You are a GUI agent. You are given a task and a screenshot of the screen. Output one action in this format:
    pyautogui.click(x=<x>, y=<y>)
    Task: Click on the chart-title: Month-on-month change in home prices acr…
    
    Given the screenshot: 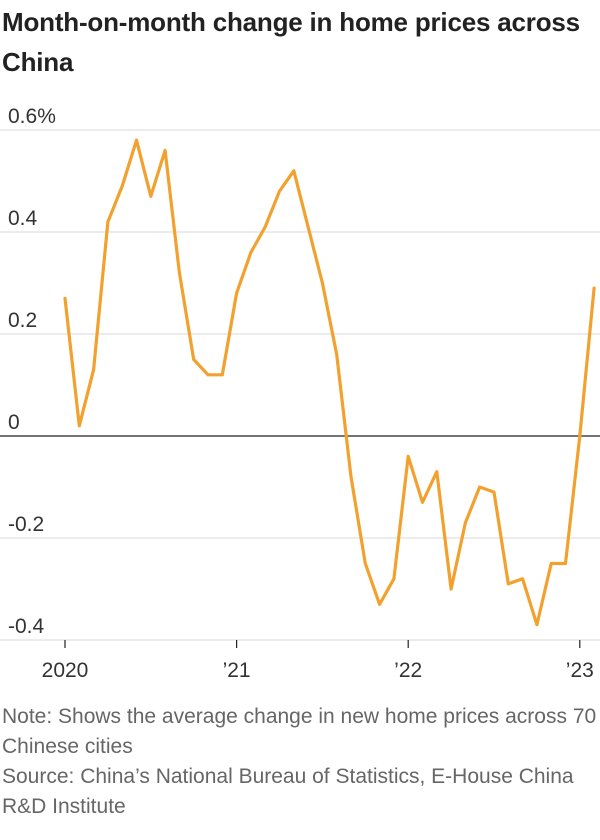 What is the action you would take?
    pyautogui.click(x=291, y=42)
    